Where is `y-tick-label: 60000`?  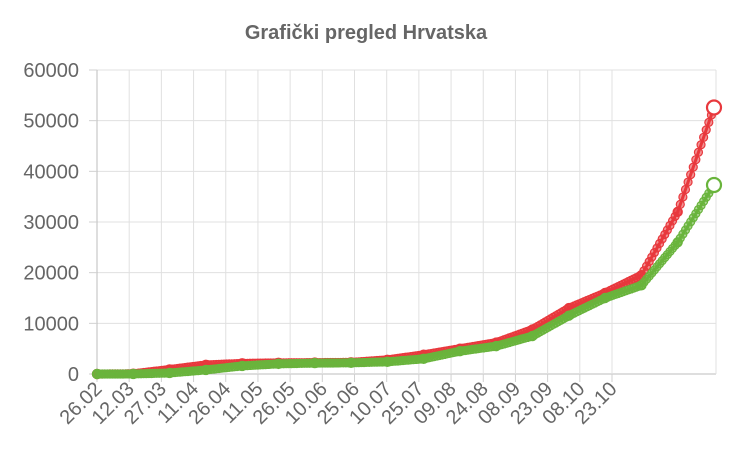 y-tick-label: 60000 is located at coordinates (51, 71).